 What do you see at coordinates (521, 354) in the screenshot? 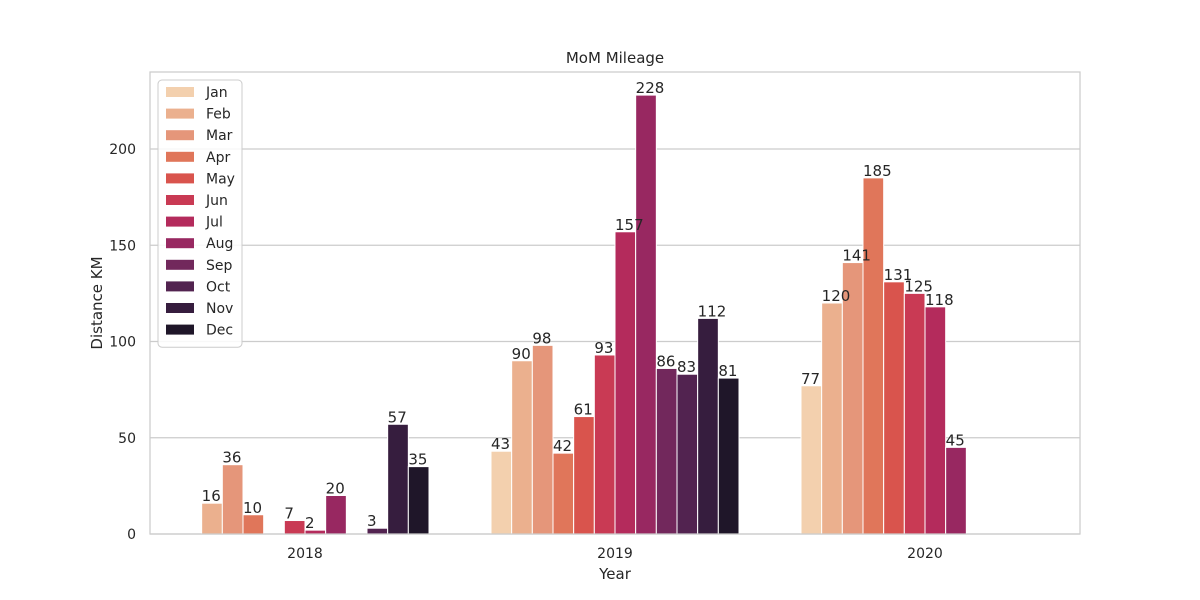
I see `bar-value-label: 90` at bounding box center [521, 354].